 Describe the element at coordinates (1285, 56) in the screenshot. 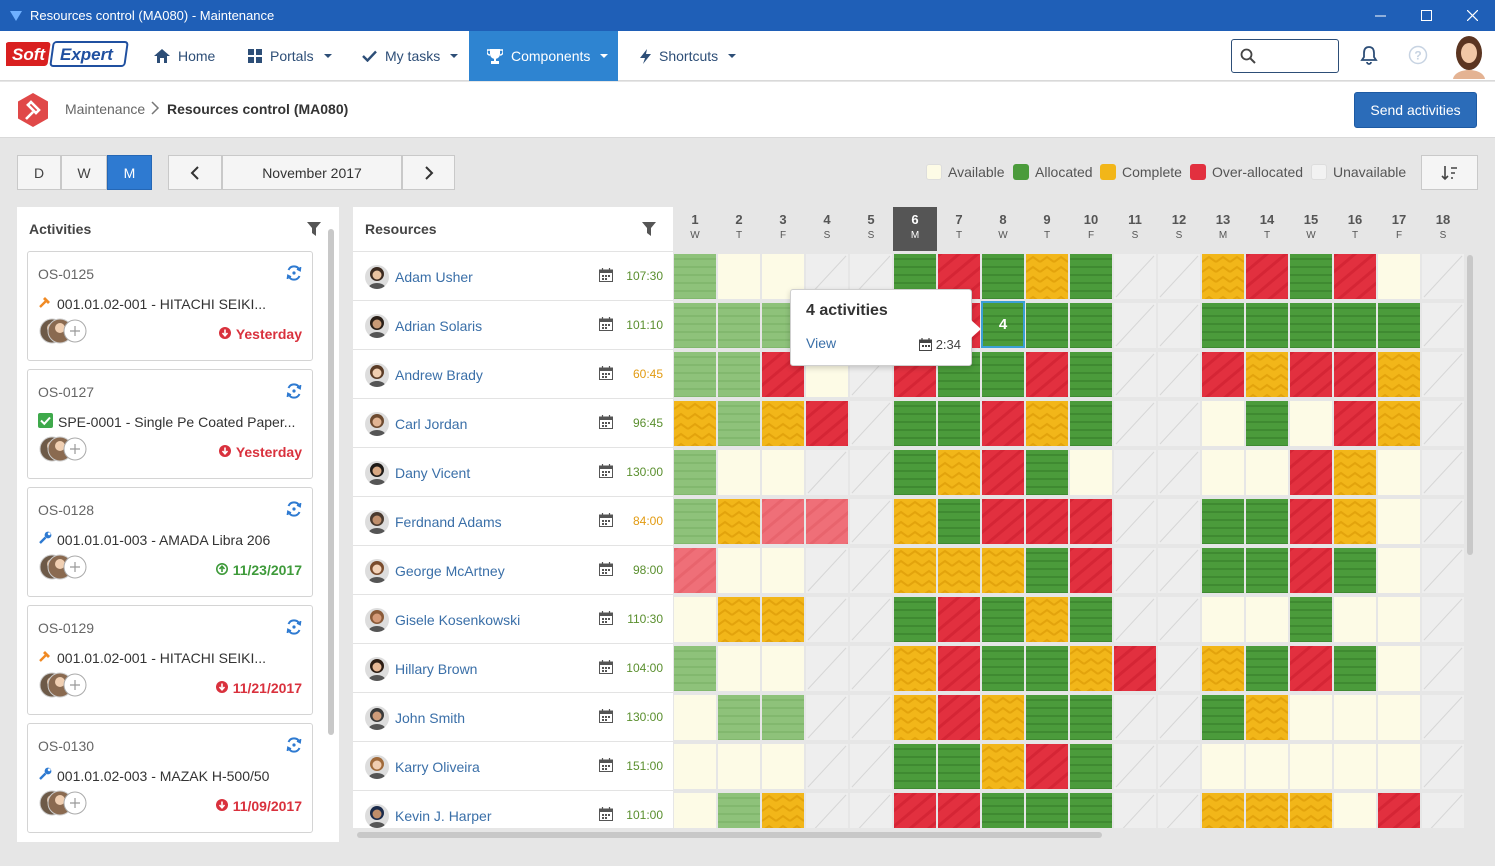

I see `search-input` at that location.